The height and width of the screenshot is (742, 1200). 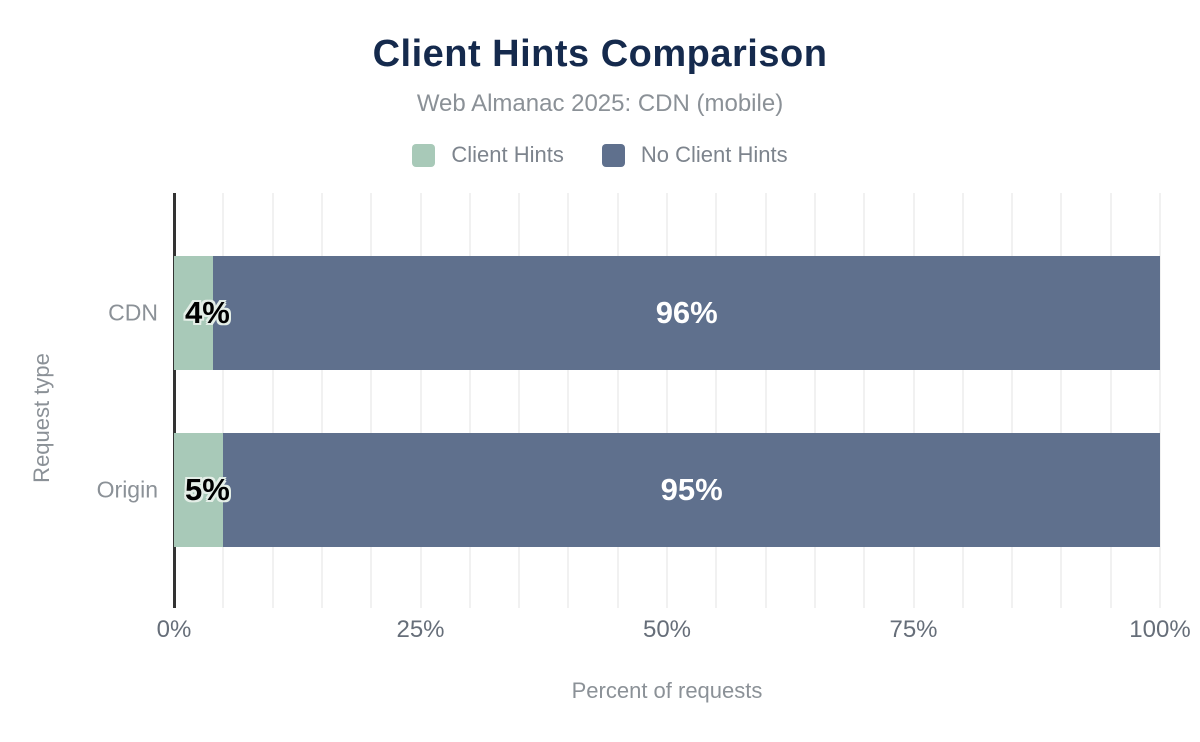 What do you see at coordinates (714, 154) in the screenshot?
I see `legend-label: No Client Hints` at bounding box center [714, 154].